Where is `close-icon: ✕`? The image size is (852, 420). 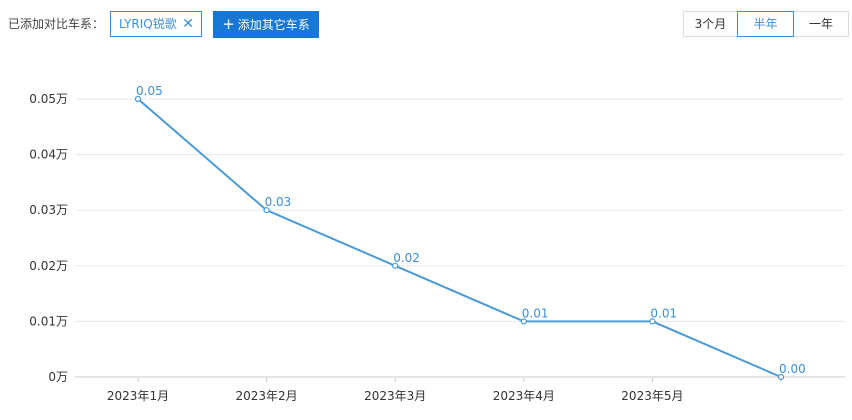
close-icon: ✕ is located at coordinates (188, 24).